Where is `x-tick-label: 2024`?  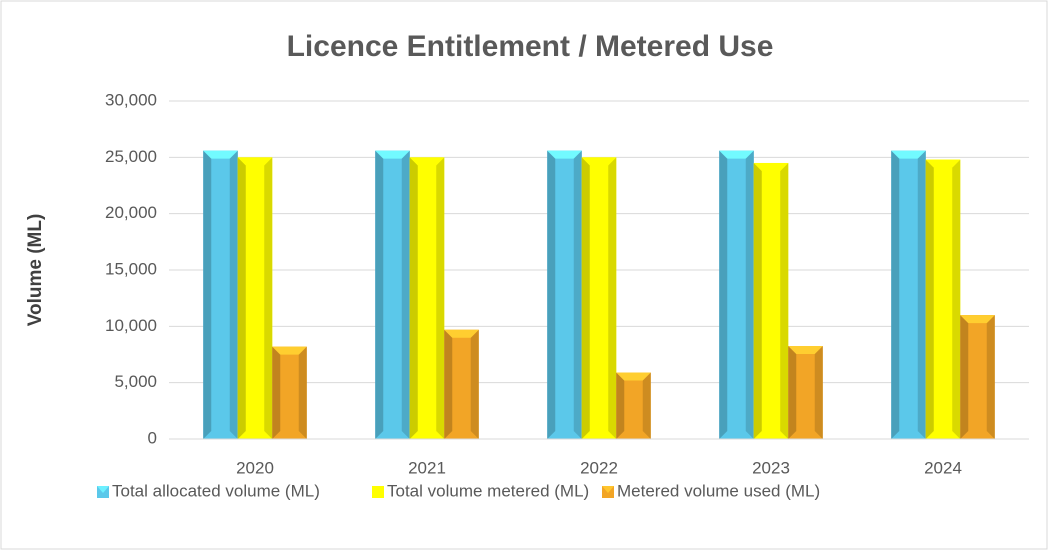
x-tick-label: 2024 is located at coordinates (943, 467).